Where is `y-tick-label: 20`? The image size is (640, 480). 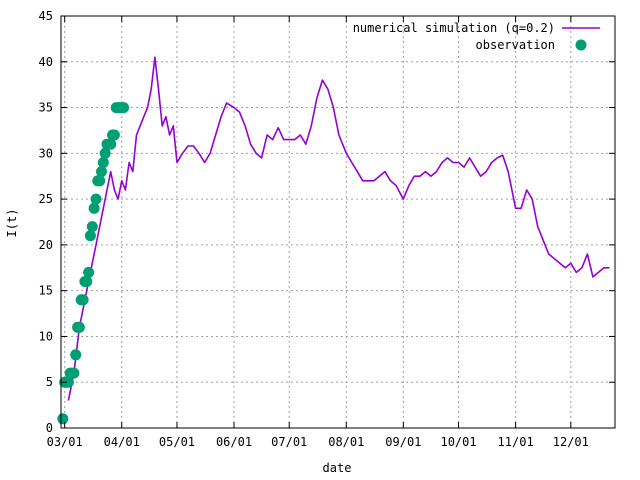 y-tick-label: 20 is located at coordinates (46, 245).